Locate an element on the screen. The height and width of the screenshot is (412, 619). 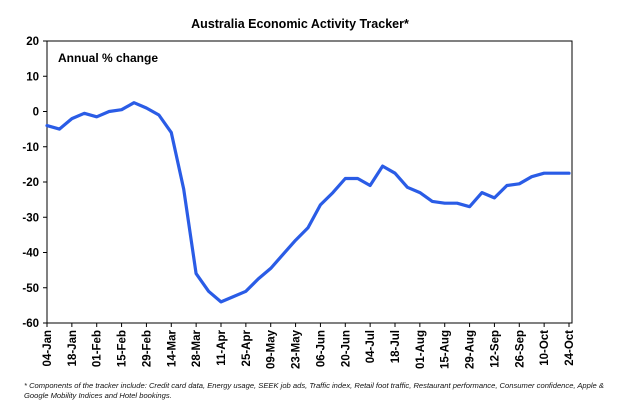
y-tick-label: 20 is located at coordinates (32, 42).